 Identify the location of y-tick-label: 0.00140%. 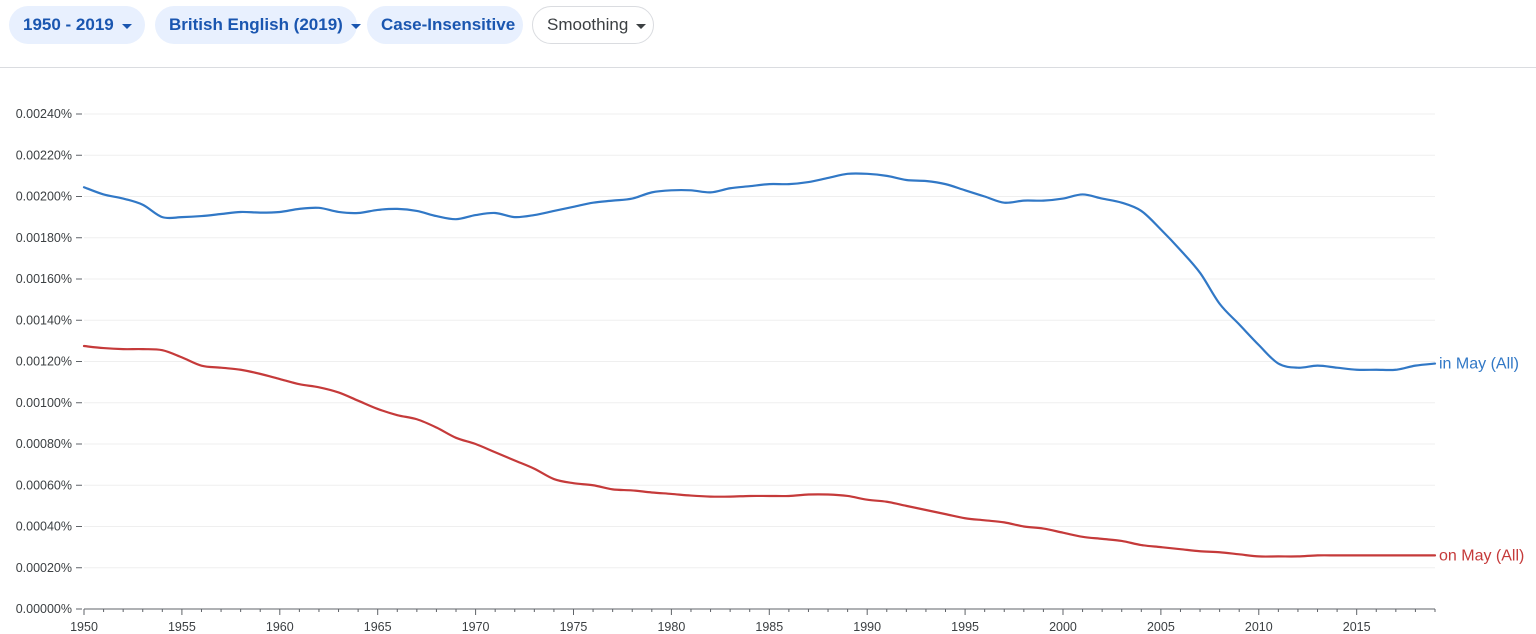
(44, 320).